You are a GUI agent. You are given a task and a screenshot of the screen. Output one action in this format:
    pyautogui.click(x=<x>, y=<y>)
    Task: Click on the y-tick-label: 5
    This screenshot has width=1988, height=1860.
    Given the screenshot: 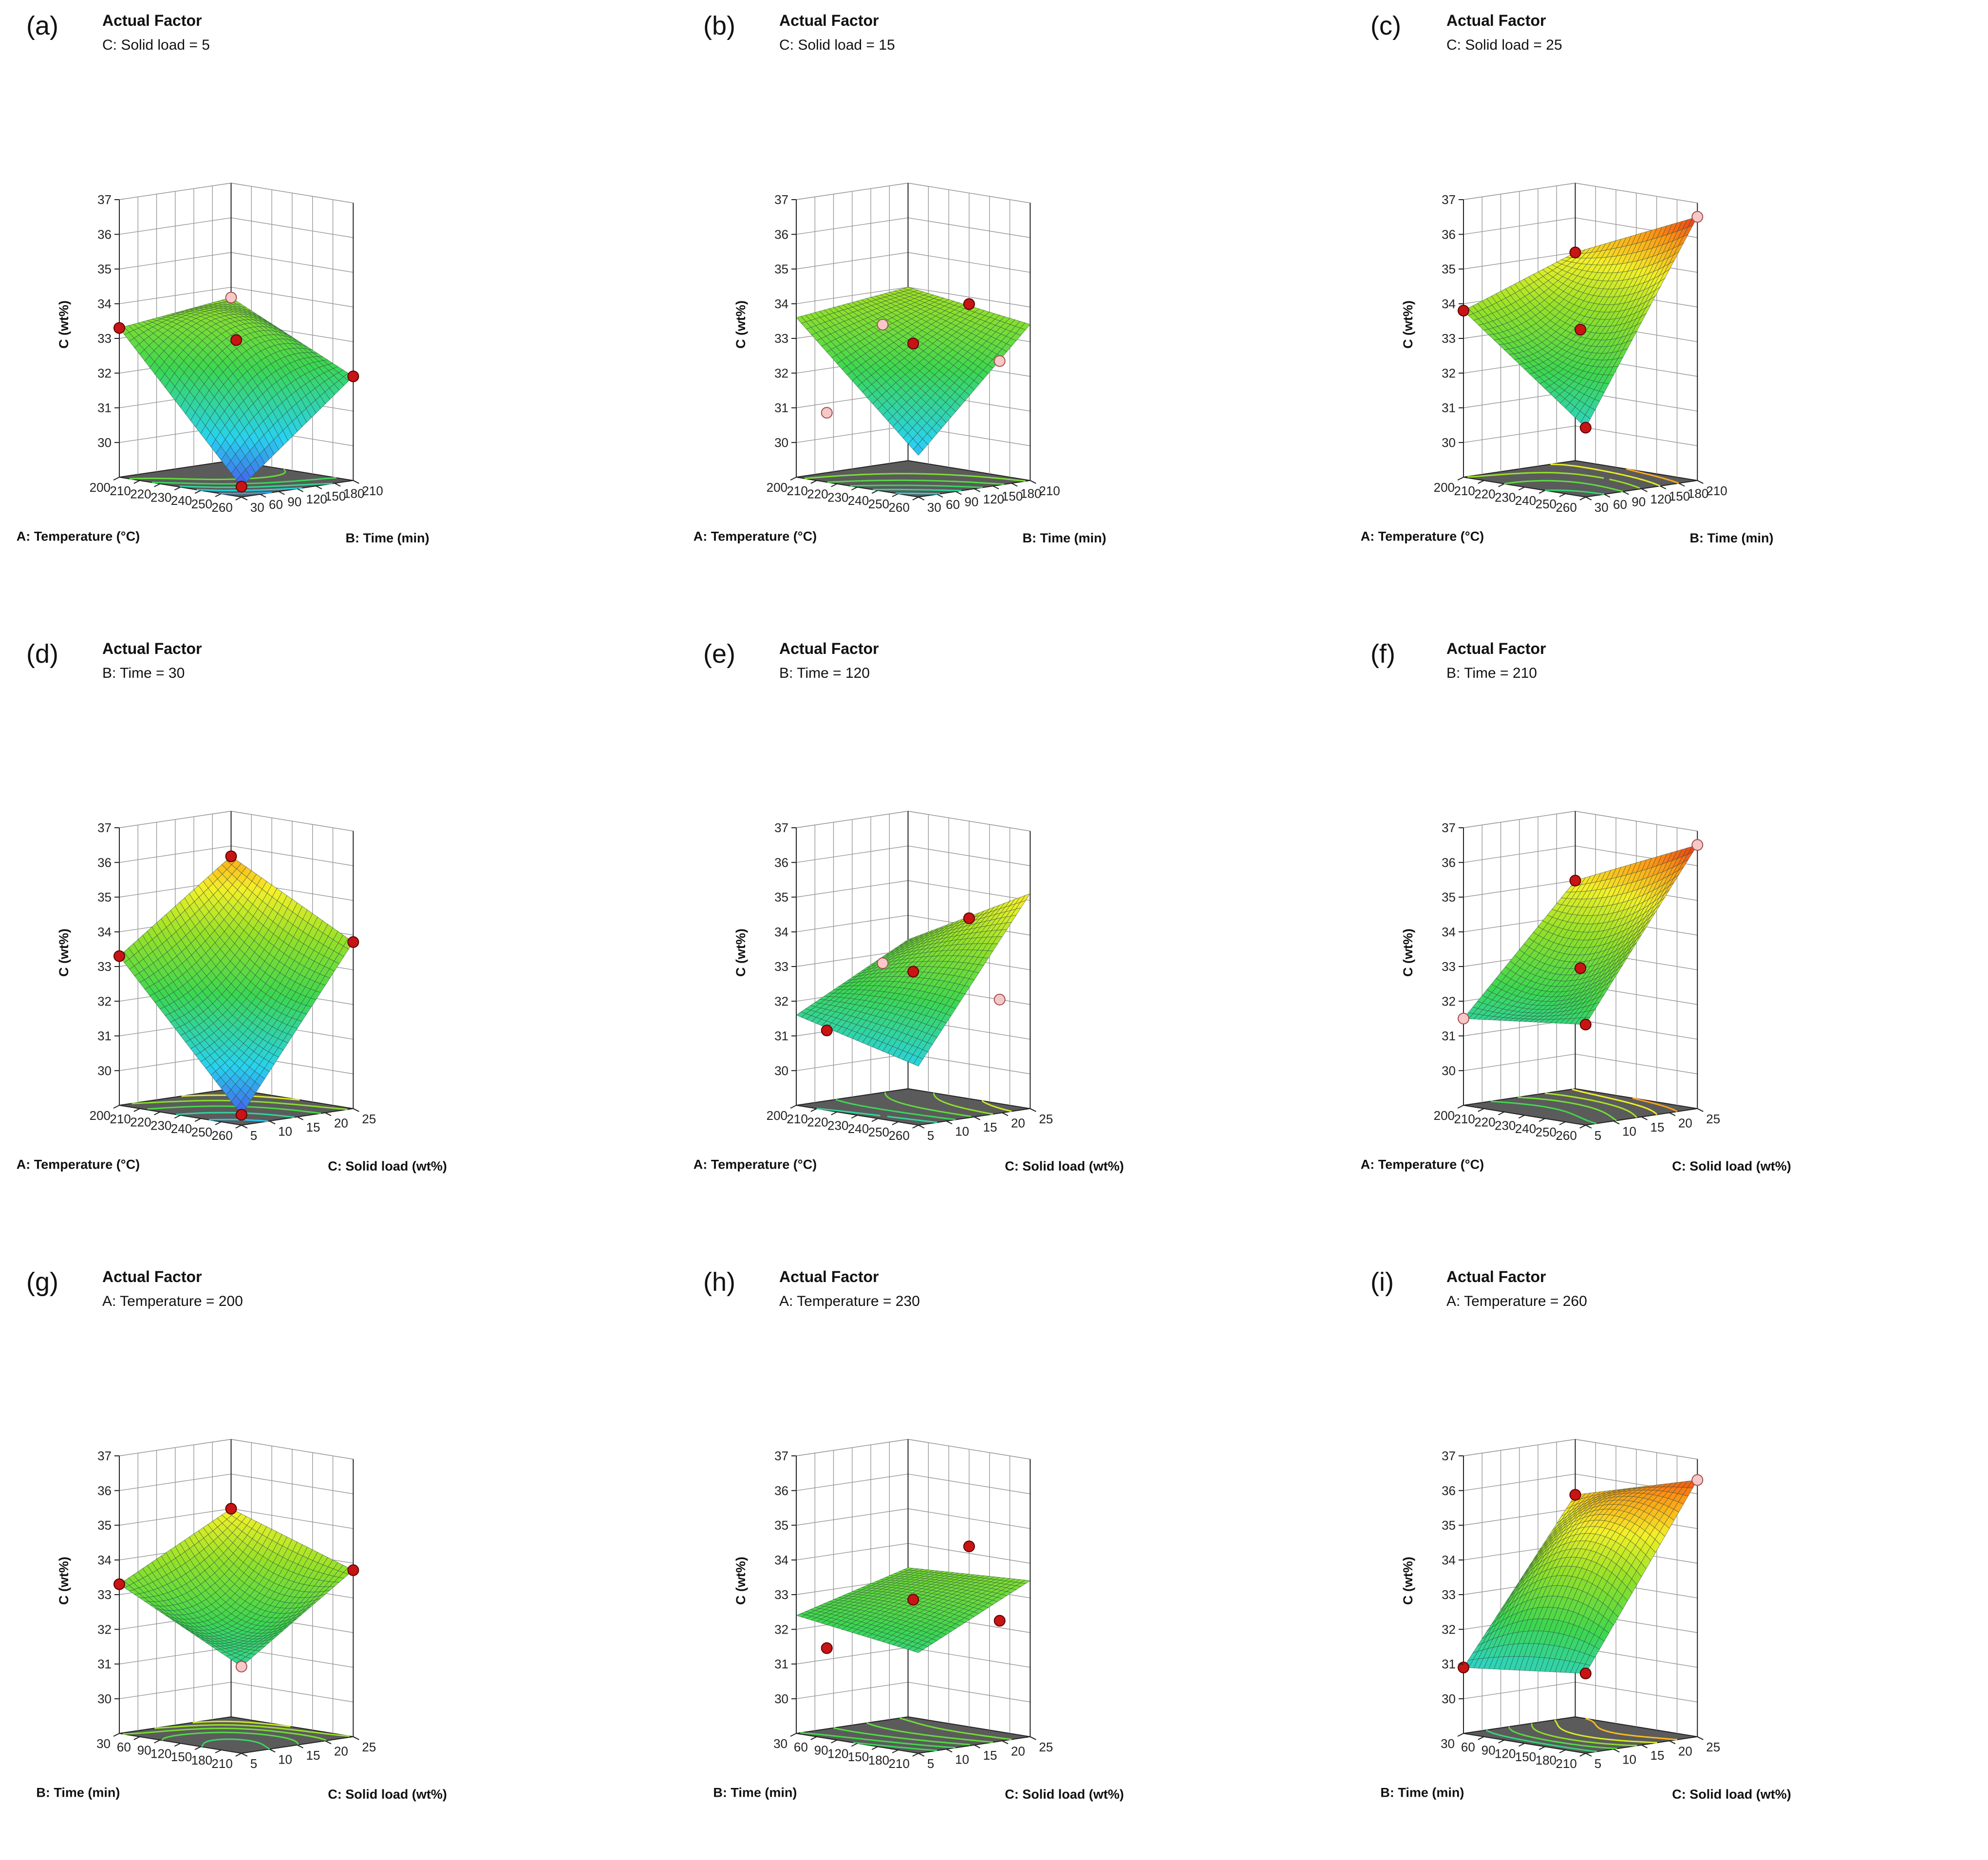 What is the action you would take?
    pyautogui.click(x=1598, y=1135)
    